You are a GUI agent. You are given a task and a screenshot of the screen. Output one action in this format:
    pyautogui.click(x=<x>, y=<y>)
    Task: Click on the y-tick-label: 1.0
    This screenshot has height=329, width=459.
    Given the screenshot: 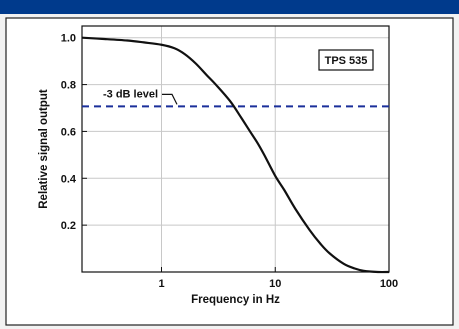 What is the action you would take?
    pyautogui.click(x=68, y=39)
    